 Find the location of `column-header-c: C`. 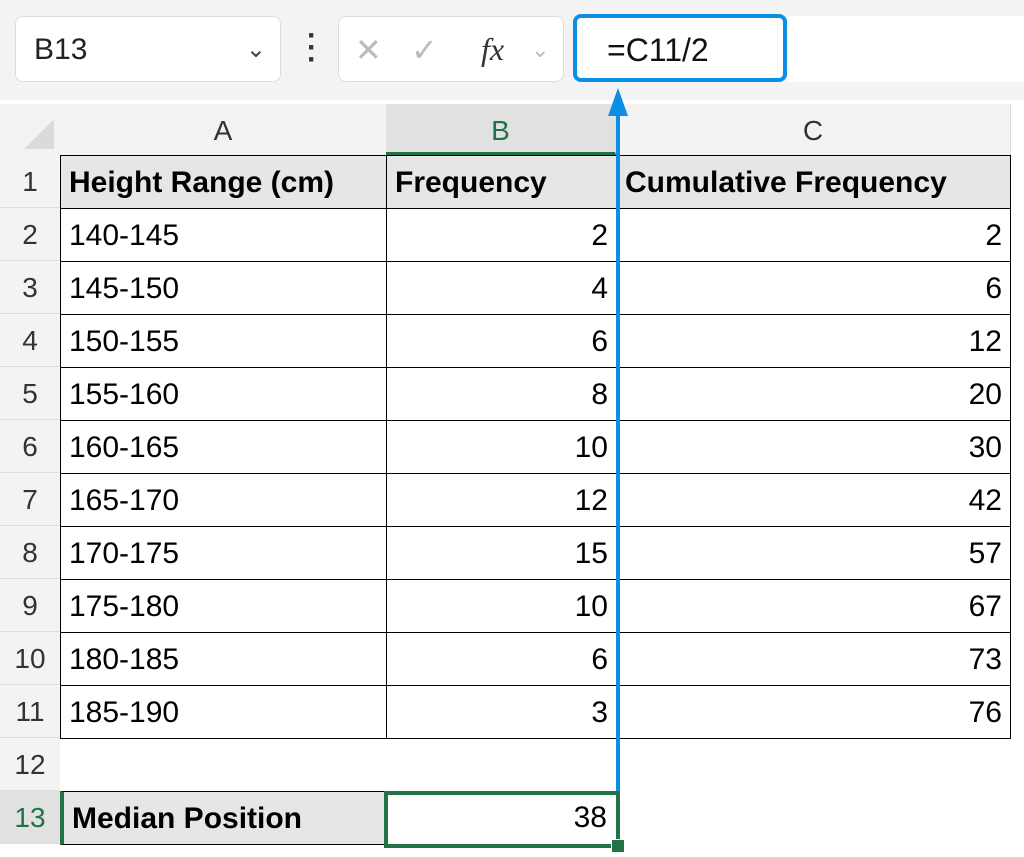

column-header-c: C is located at coordinates (813, 129).